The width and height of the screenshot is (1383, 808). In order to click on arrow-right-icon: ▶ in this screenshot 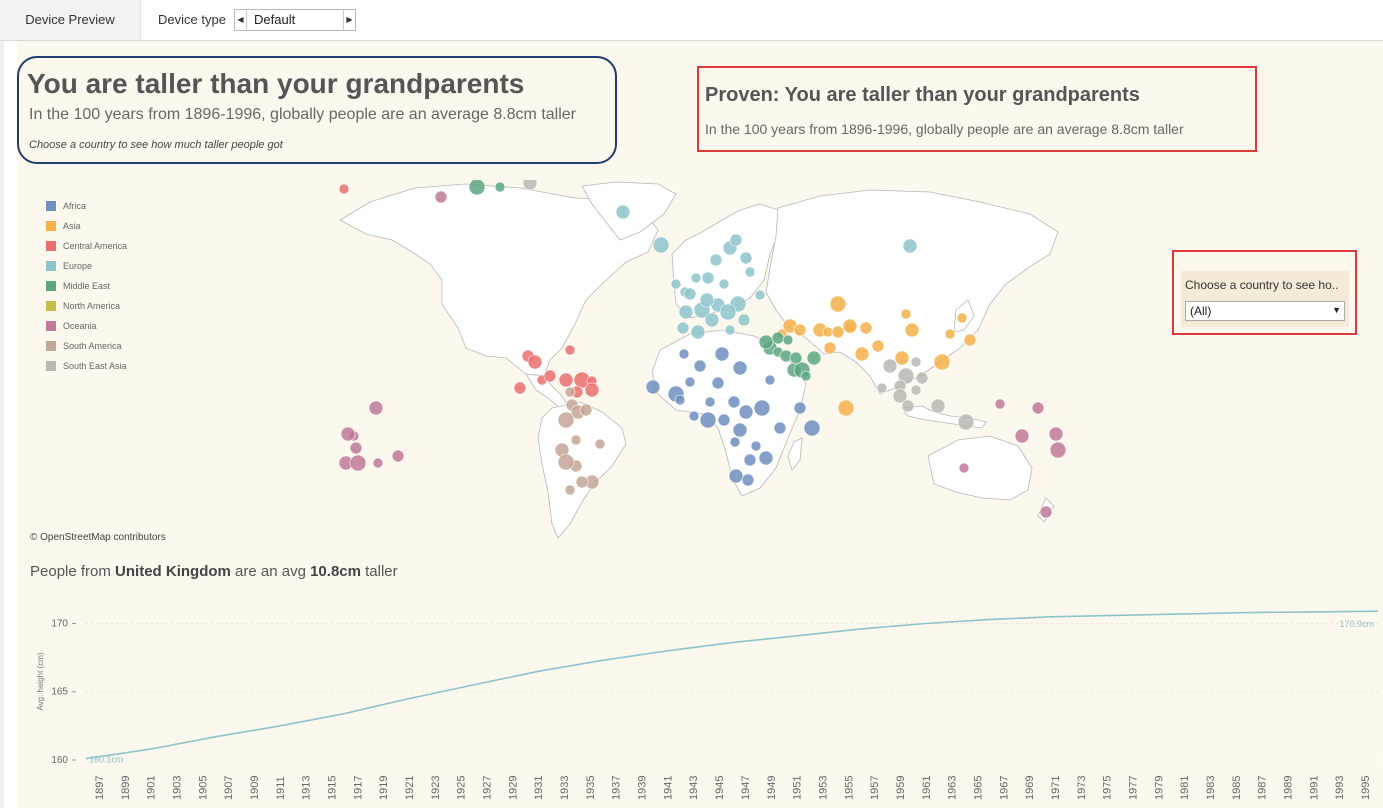, I will do `click(349, 20)`.